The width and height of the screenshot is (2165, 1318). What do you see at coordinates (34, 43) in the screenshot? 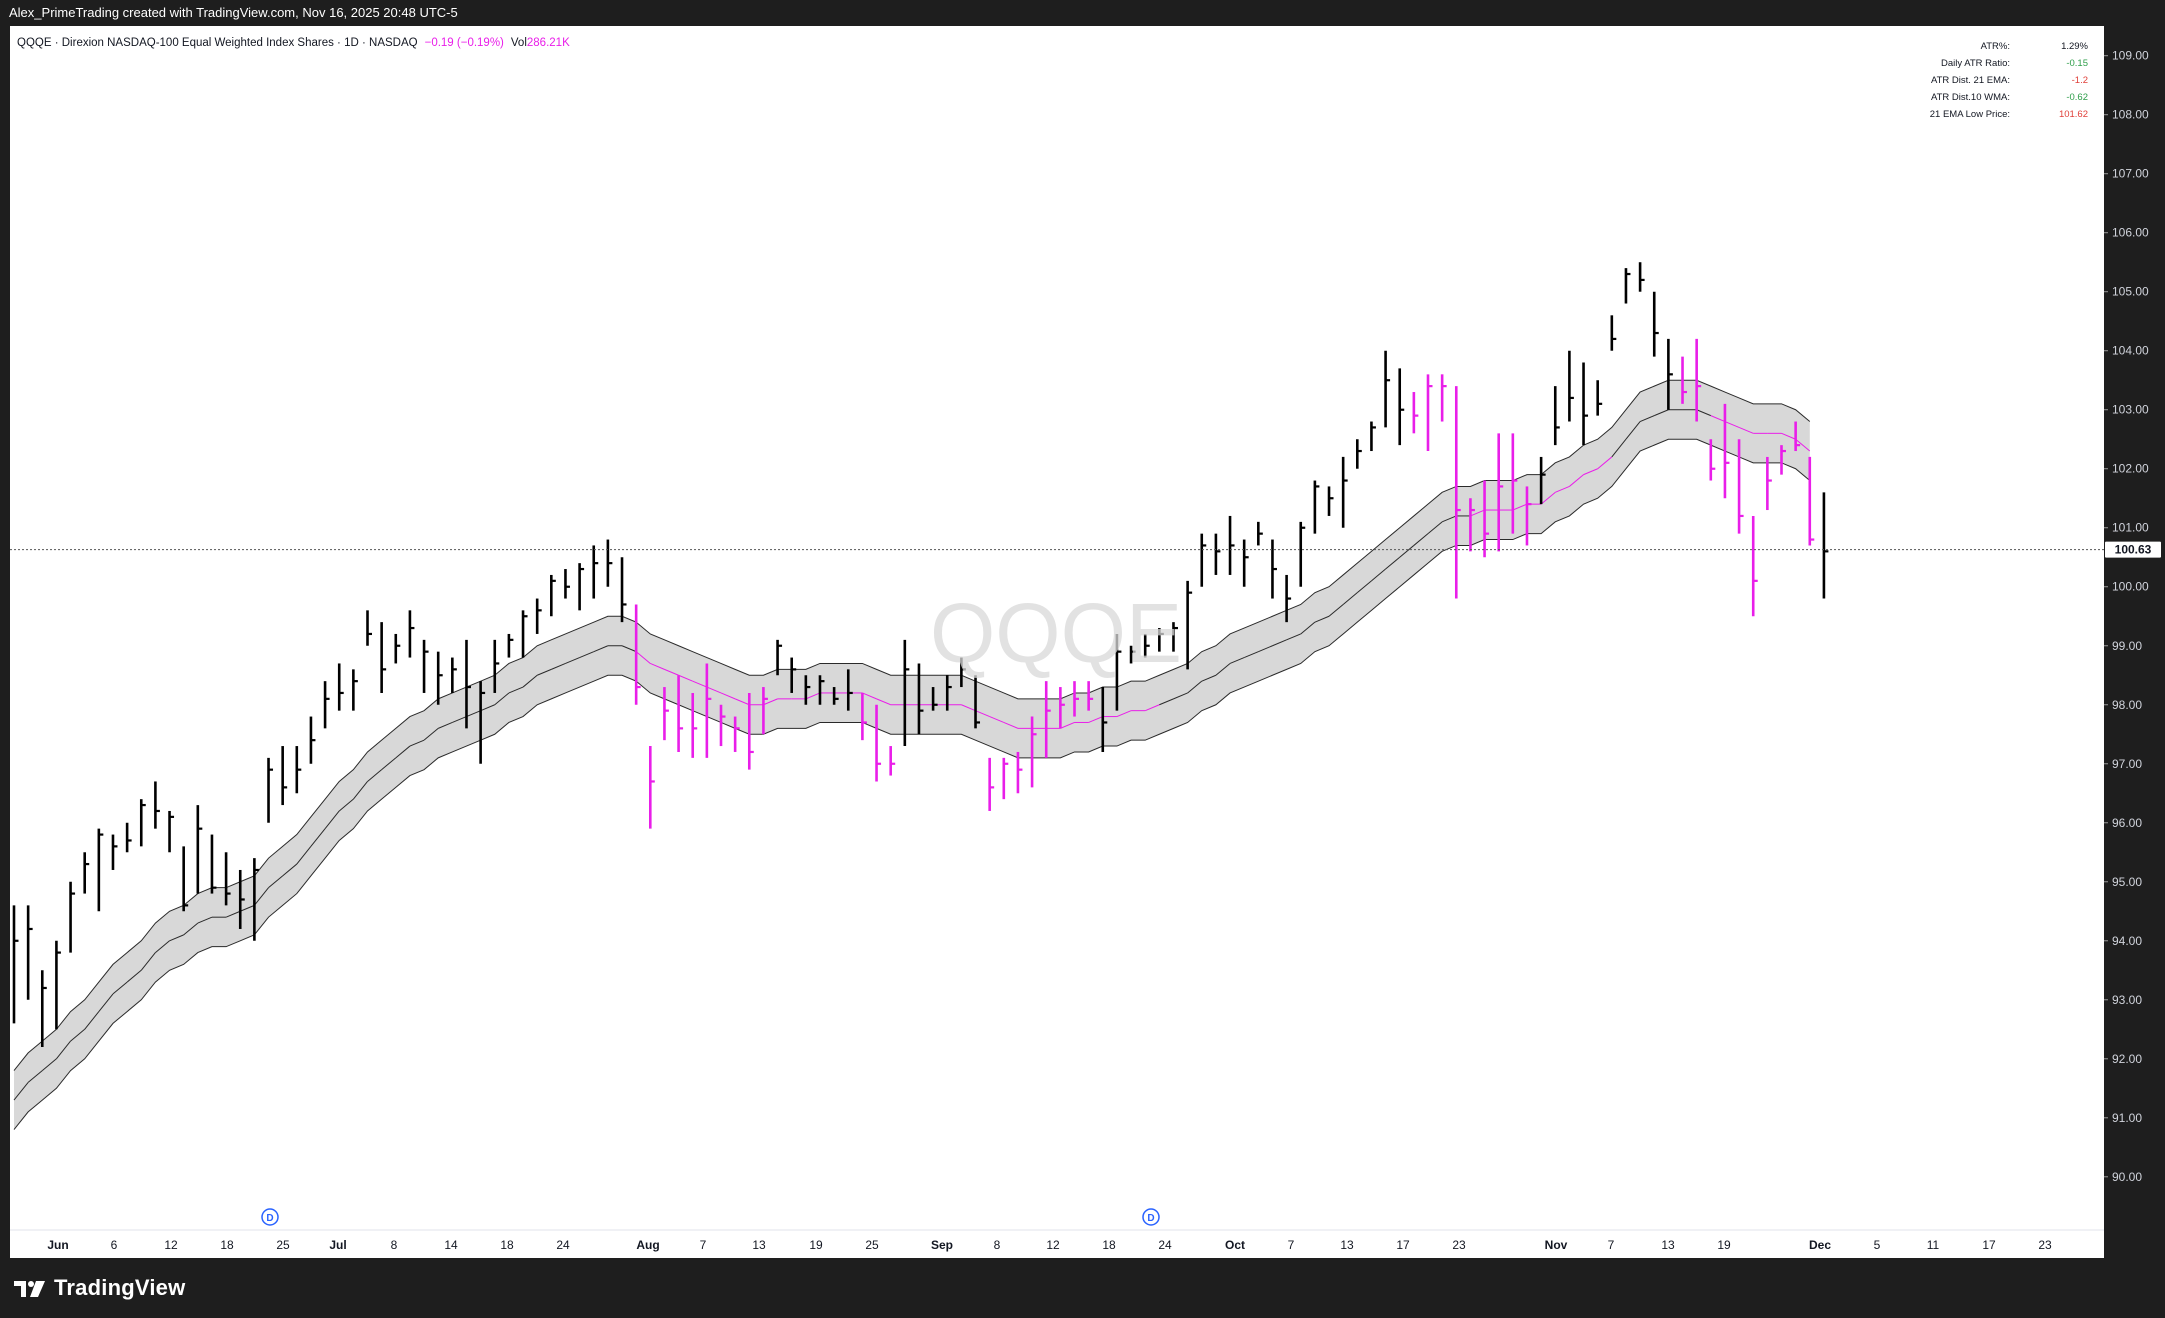
I see `legend-symbol: QQQE` at bounding box center [34, 43].